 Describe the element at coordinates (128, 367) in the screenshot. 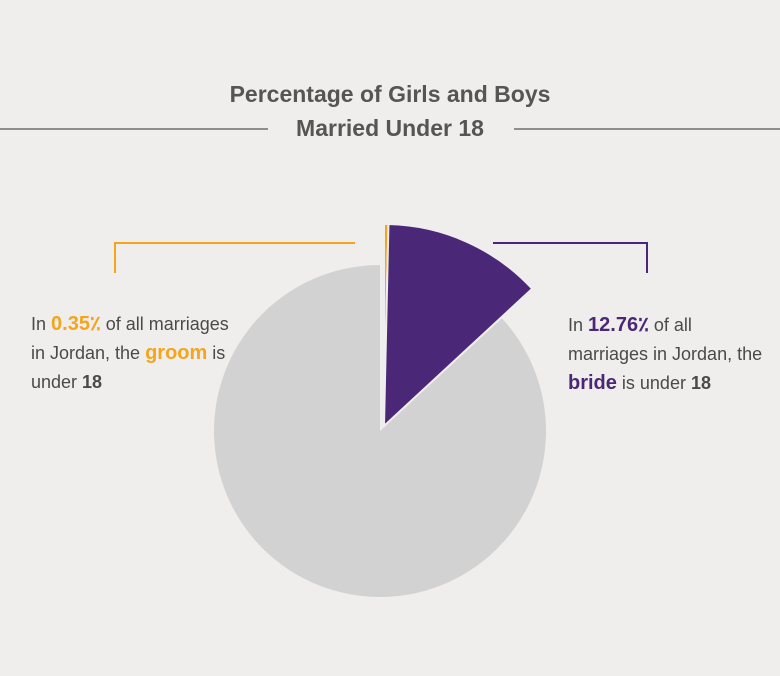

I see `groom-callout-suffix: is under` at that location.